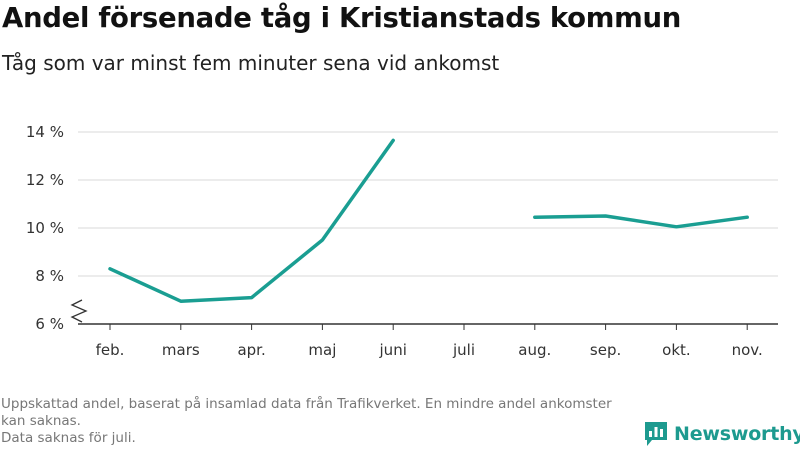 Image resolution: width=800 pixels, height=450 pixels. Describe the element at coordinates (605, 350) in the screenshot. I see `x-tick-label: sep.` at that location.